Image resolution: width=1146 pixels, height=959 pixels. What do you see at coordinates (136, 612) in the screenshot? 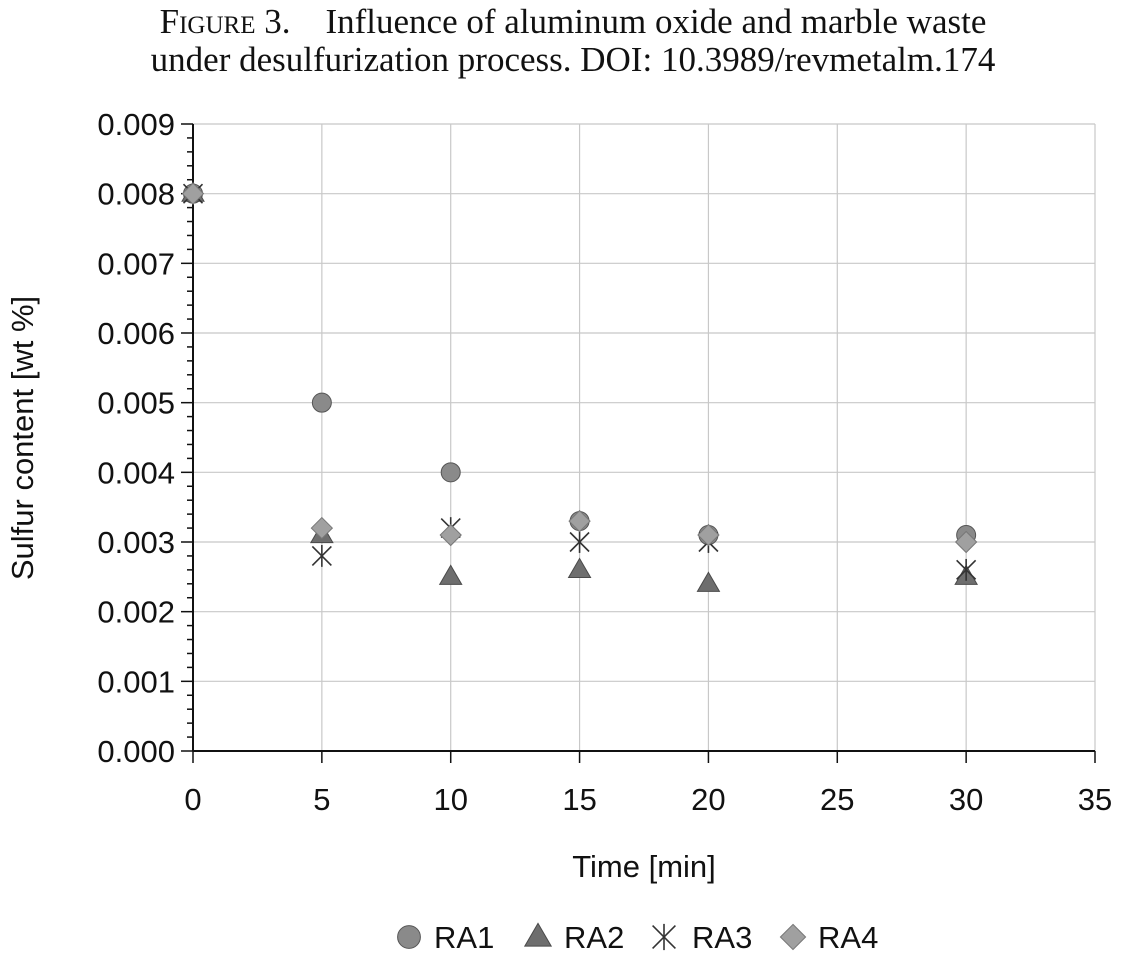
I see `y-tick-label: 0.002` at bounding box center [136, 612].